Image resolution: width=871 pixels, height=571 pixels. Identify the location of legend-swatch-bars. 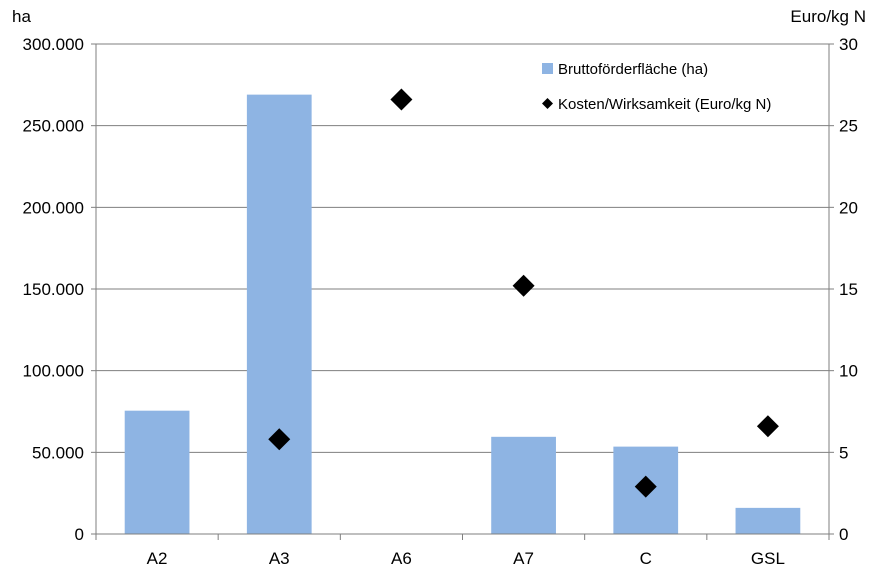
(547, 68).